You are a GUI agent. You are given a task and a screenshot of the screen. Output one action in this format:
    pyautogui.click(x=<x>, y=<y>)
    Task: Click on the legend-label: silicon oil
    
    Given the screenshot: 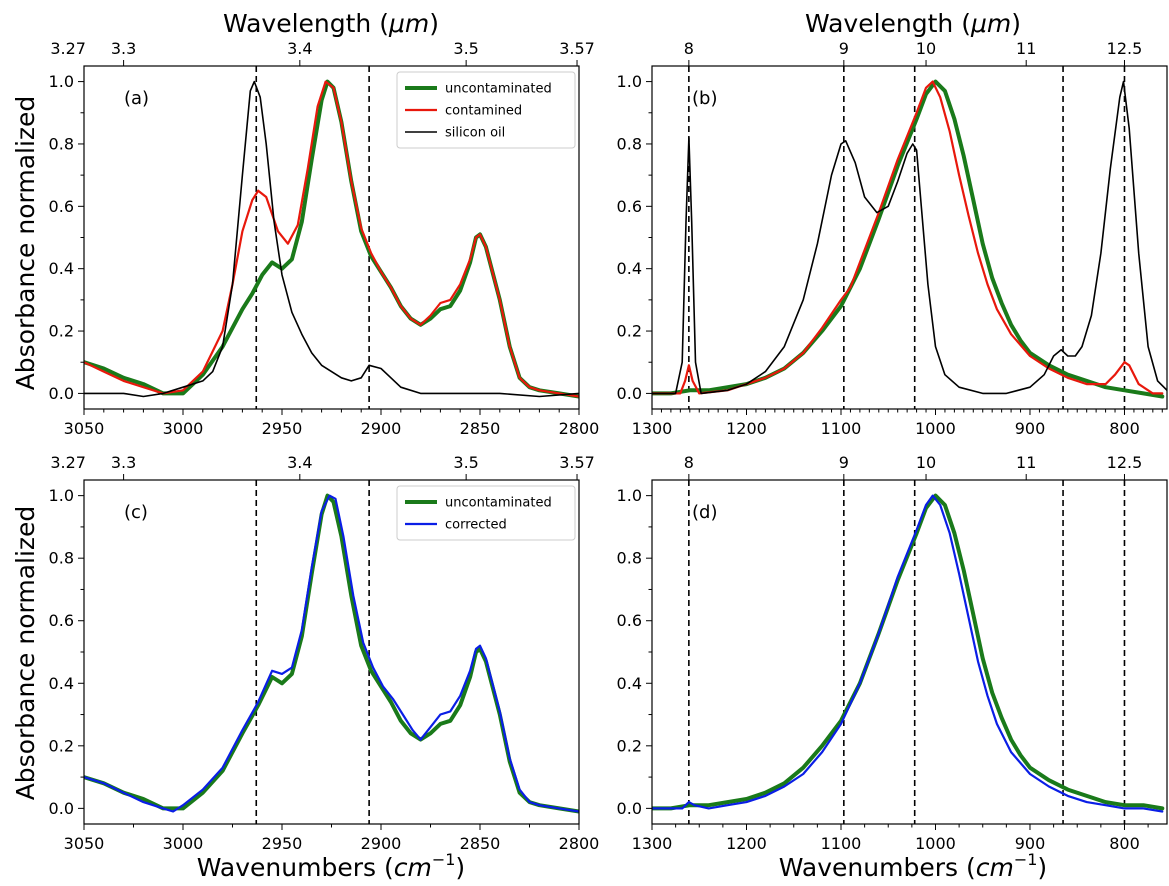 What is the action you would take?
    pyautogui.click(x=475, y=133)
    